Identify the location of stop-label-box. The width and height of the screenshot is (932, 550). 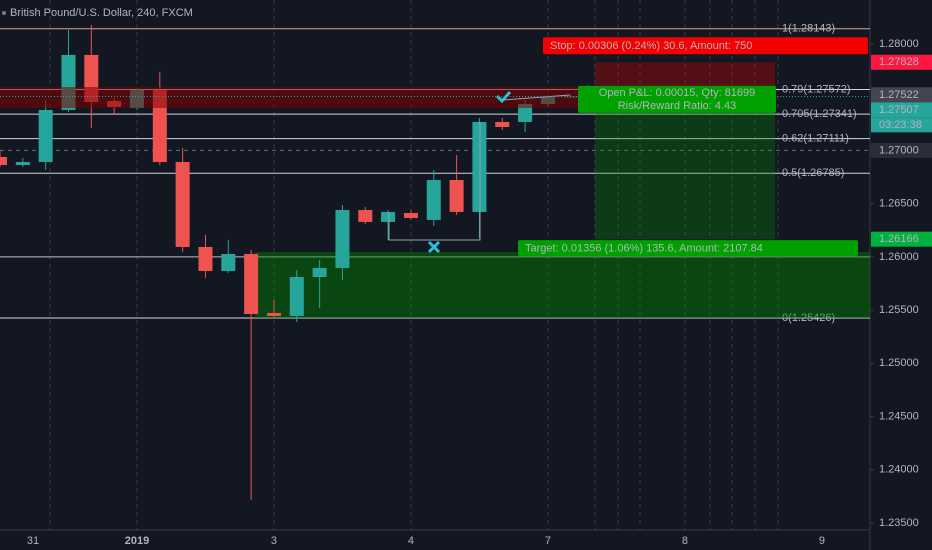
(705, 46).